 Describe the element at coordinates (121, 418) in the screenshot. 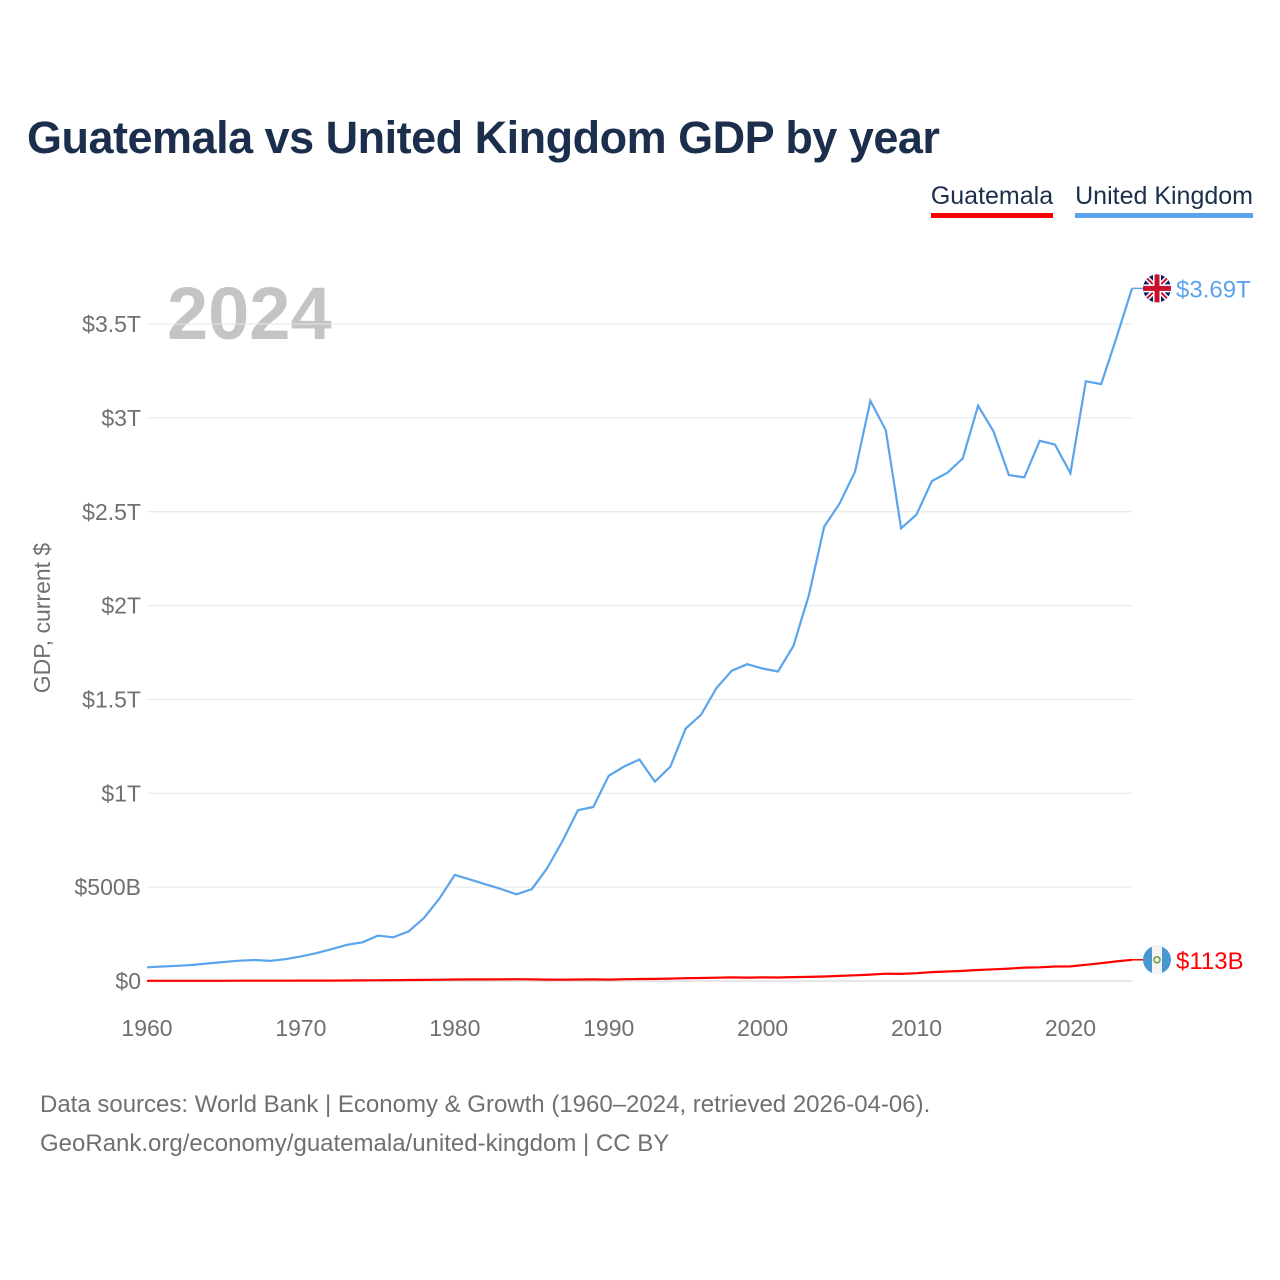

I see `y-tick-label: $3T` at that location.